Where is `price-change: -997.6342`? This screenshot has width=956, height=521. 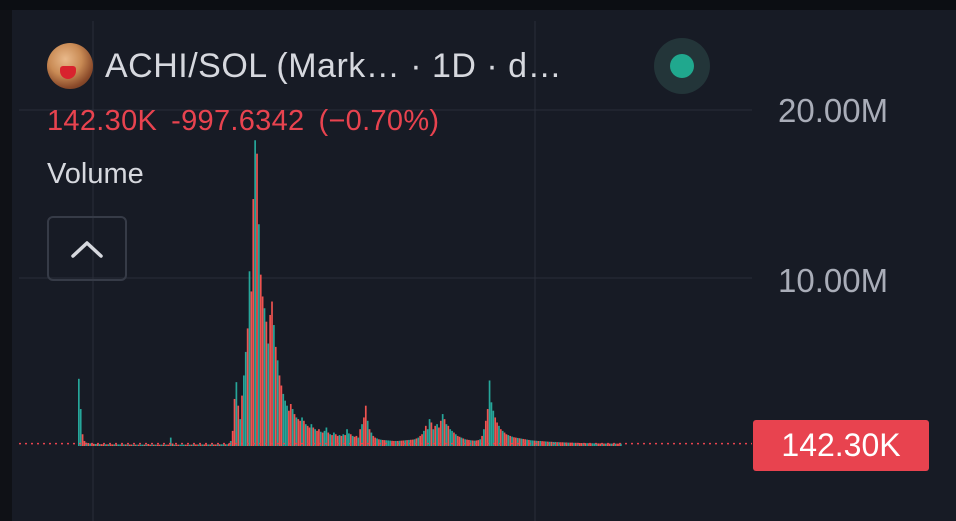 price-change: -997.6342 is located at coordinates (238, 121).